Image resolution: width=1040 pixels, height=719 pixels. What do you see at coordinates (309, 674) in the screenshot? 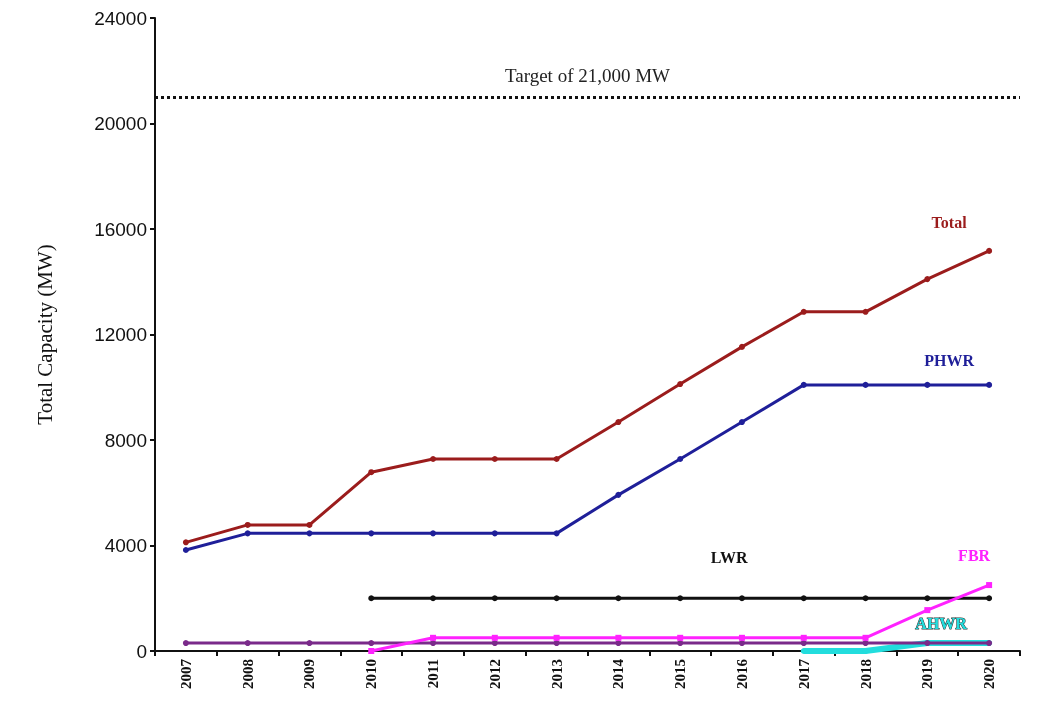
I see `x-tick-label: 2009` at bounding box center [309, 674].